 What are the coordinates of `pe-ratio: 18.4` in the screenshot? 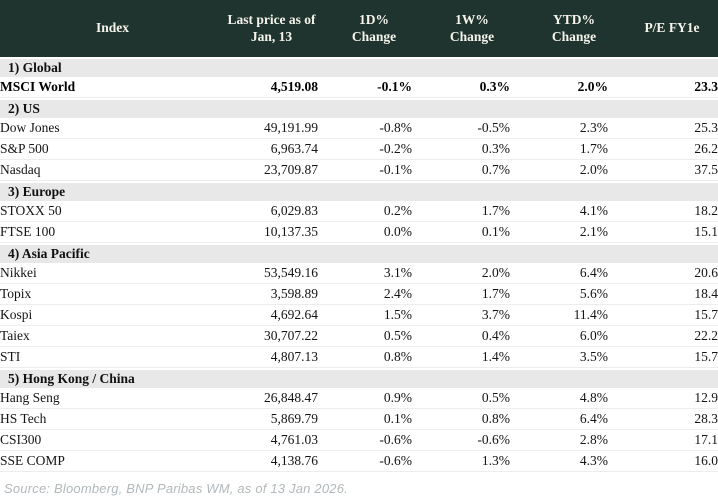 It's located at (663, 294).